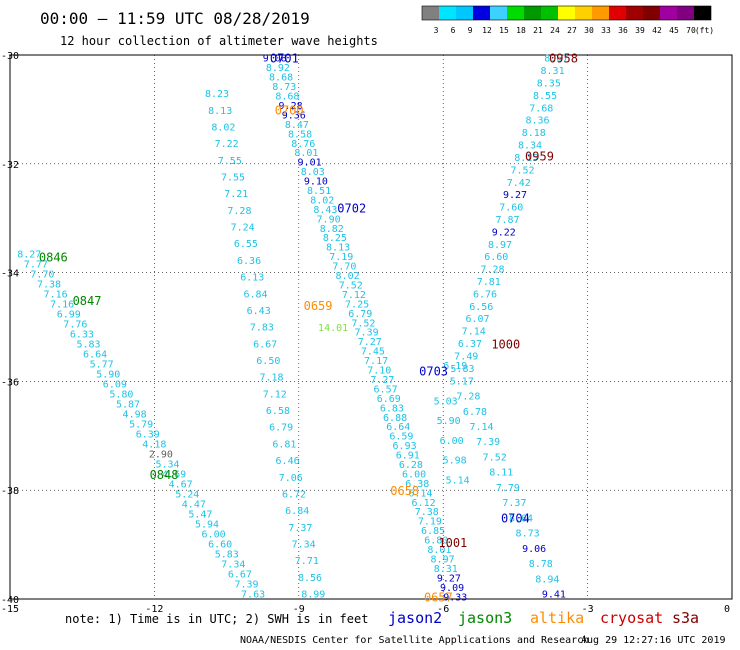 This screenshot has width=740, height=650. What do you see at coordinates (271, 378) in the screenshot?
I see `wave-height-value: 7.18` at bounding box center [271, 378].